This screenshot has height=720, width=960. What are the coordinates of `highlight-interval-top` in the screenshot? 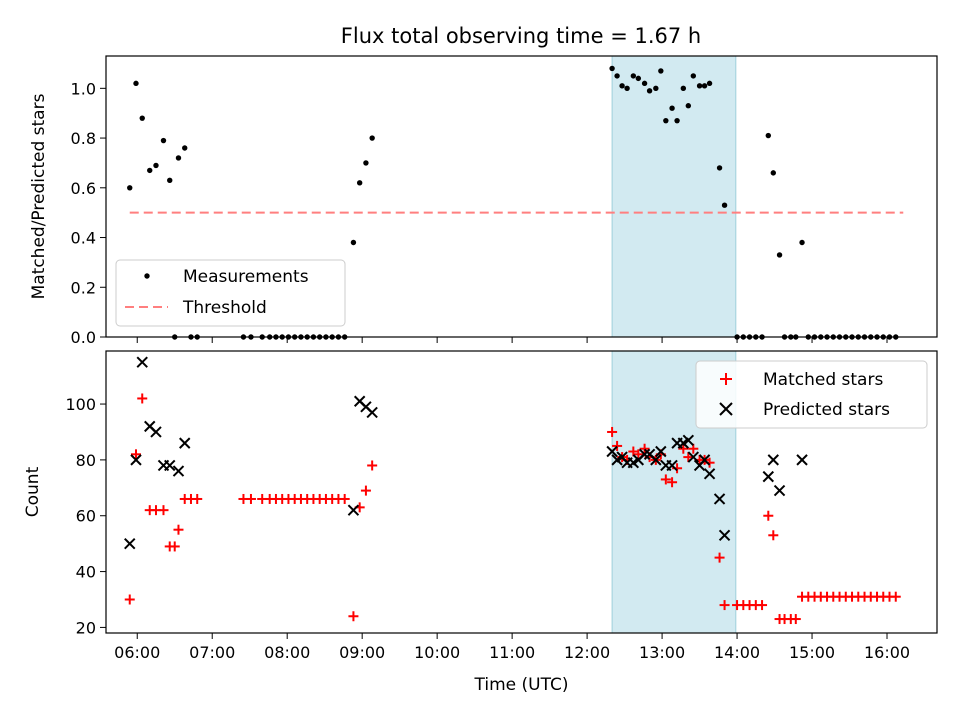 It's located at (674, 196).